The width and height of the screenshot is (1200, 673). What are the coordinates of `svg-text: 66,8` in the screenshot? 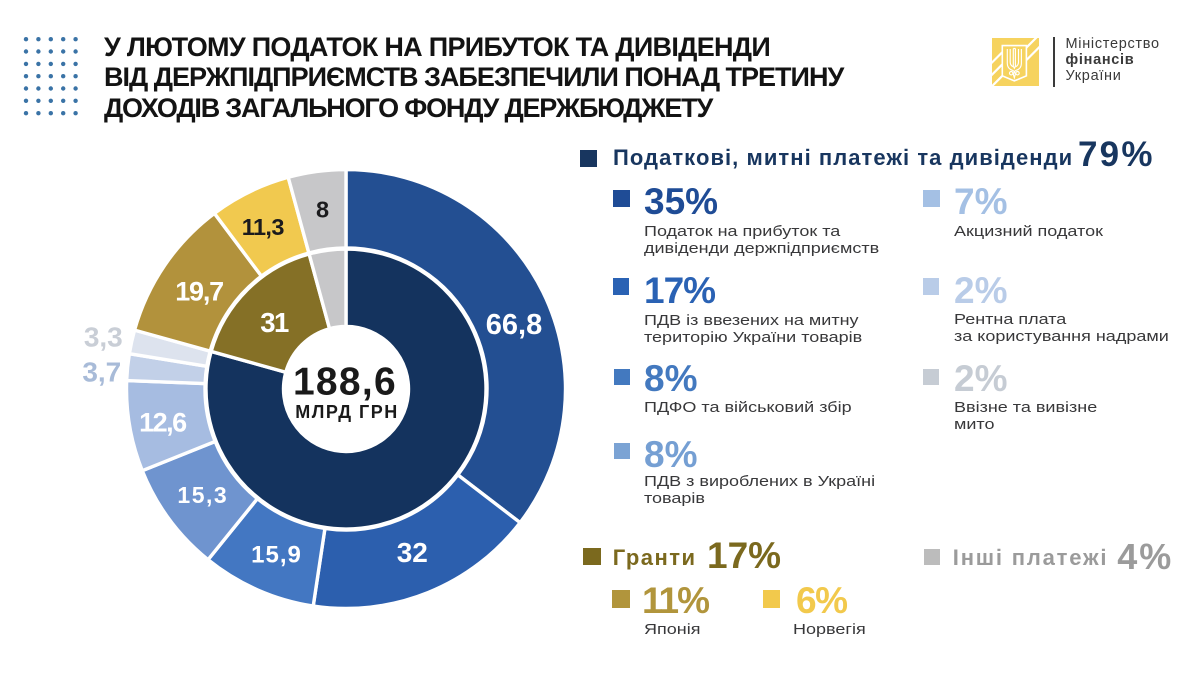 It's located at (514, 325).